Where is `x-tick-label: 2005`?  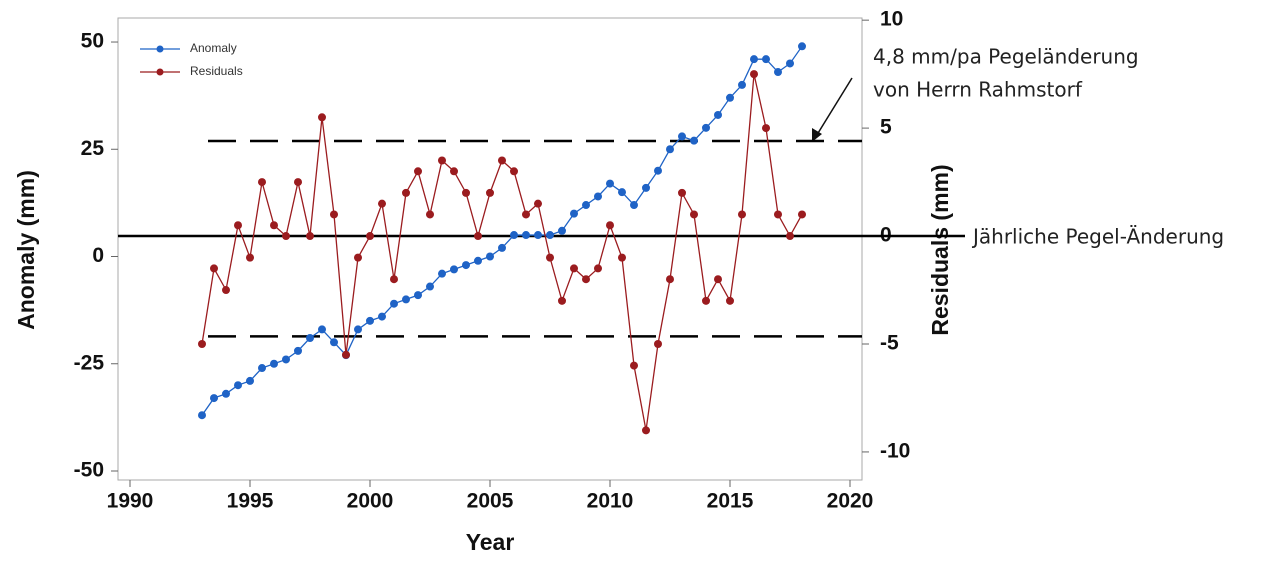
x-tick-label: 2005 is located at coordinates (490, 501).